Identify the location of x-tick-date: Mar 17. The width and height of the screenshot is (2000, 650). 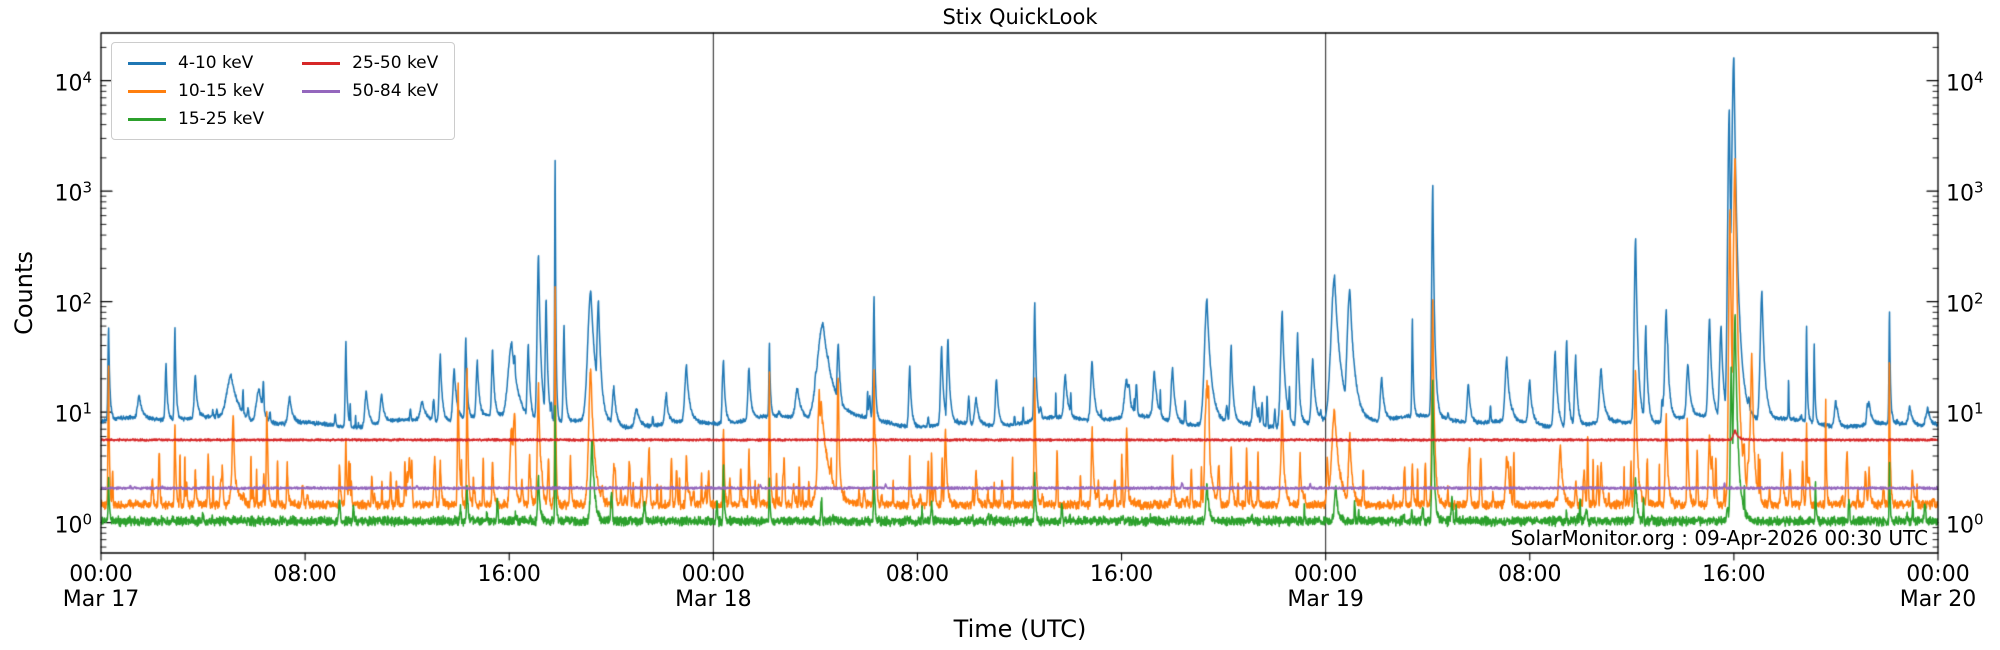
(101, 599).